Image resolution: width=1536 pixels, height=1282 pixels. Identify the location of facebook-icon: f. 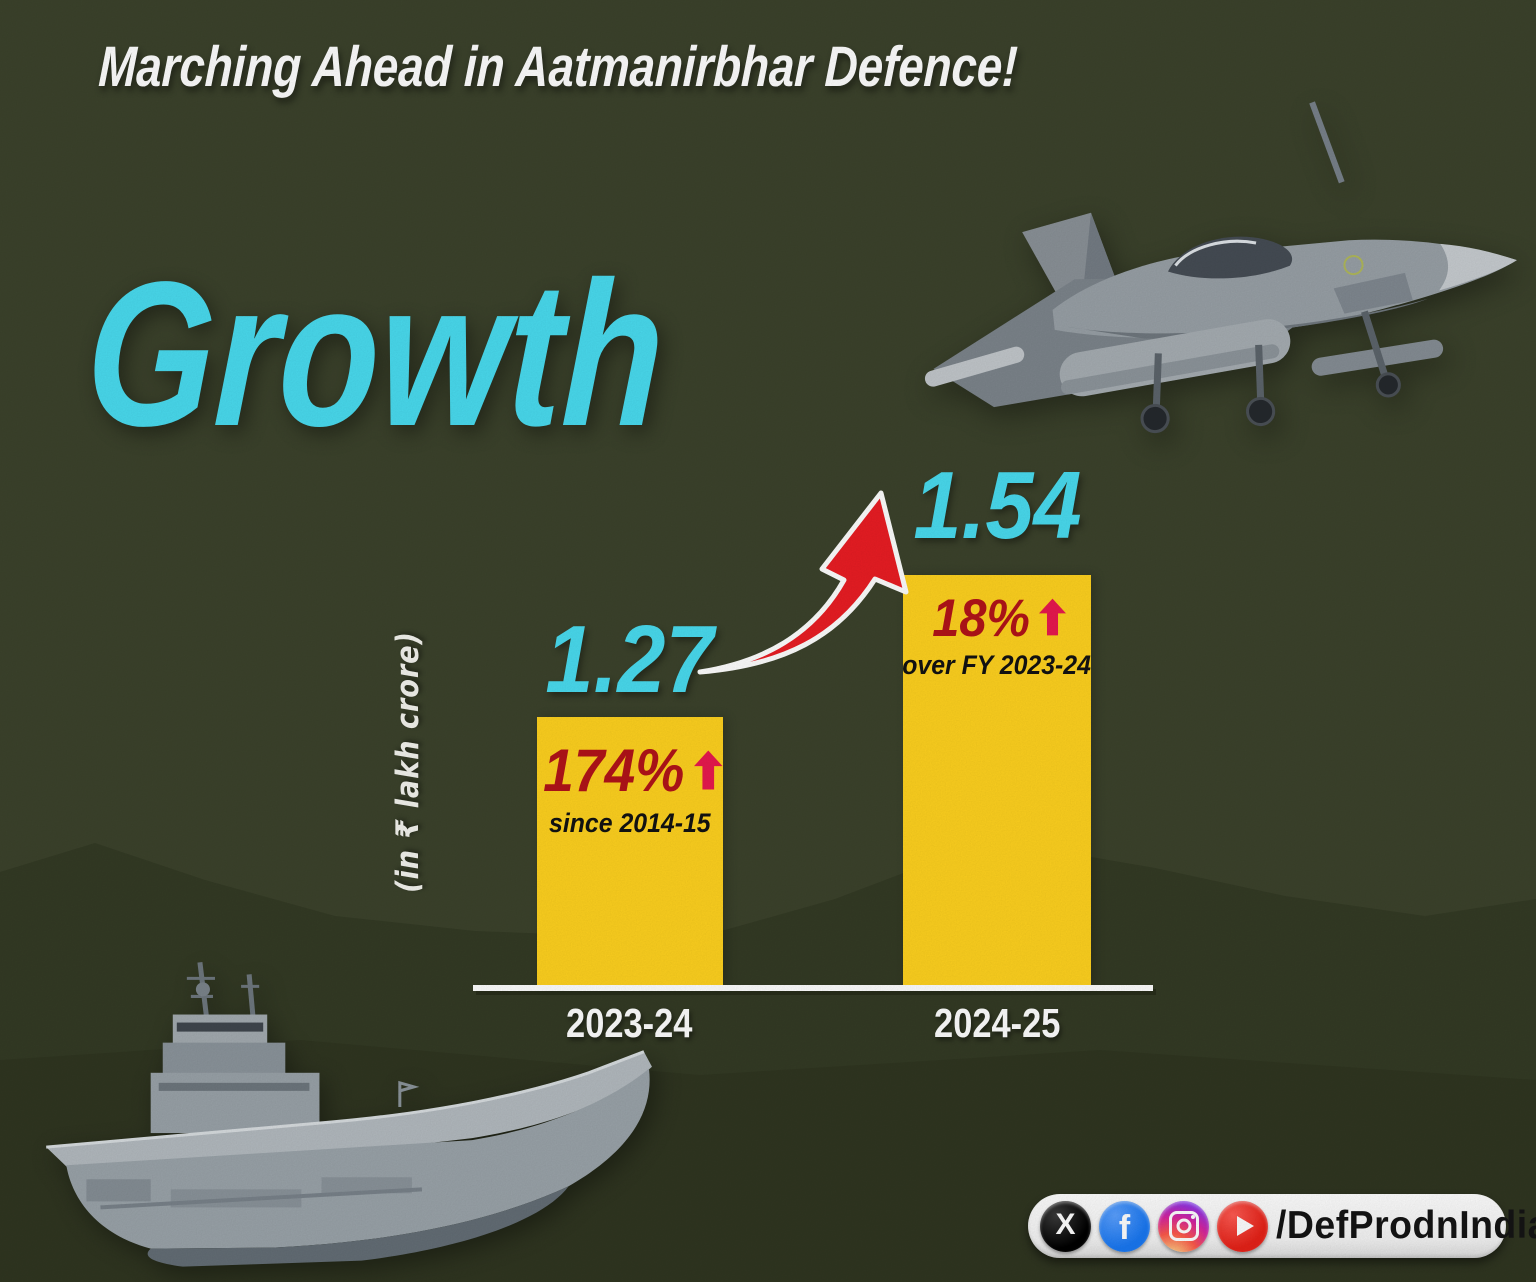
(1124, 1226).